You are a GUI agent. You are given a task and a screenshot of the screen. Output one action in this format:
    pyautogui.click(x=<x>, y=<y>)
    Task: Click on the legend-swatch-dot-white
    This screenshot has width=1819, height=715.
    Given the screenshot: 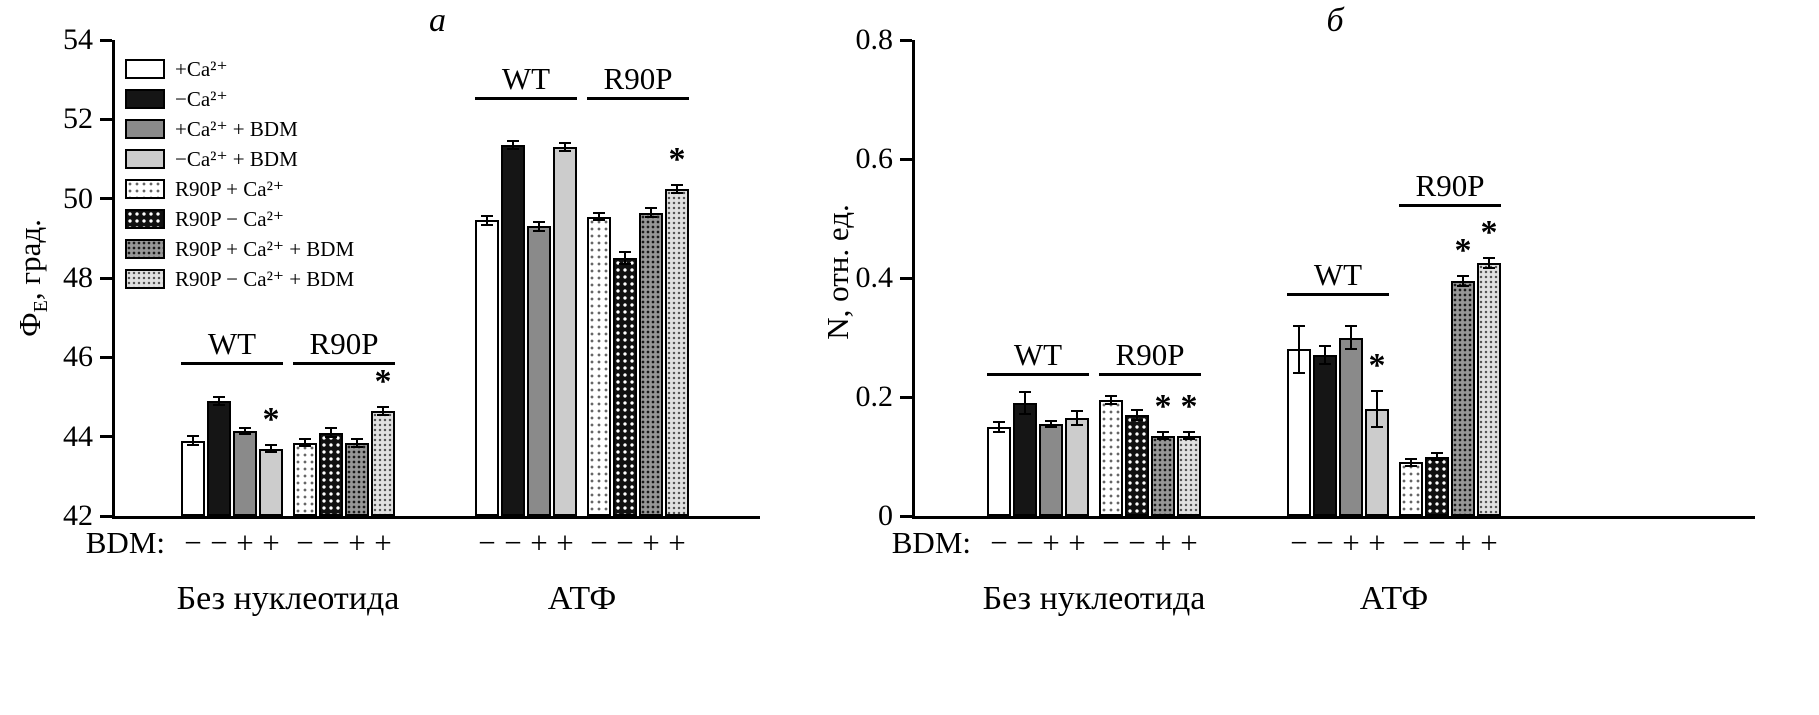 What is the action you would take?
    pyautogui.click(x=145, y=189)
    